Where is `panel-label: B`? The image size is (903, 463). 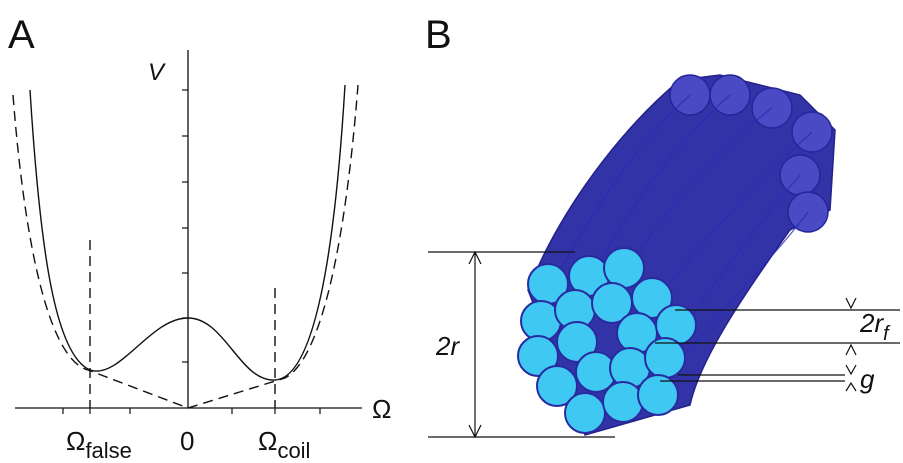
panel-label: B is located at coordinates (438, 35).